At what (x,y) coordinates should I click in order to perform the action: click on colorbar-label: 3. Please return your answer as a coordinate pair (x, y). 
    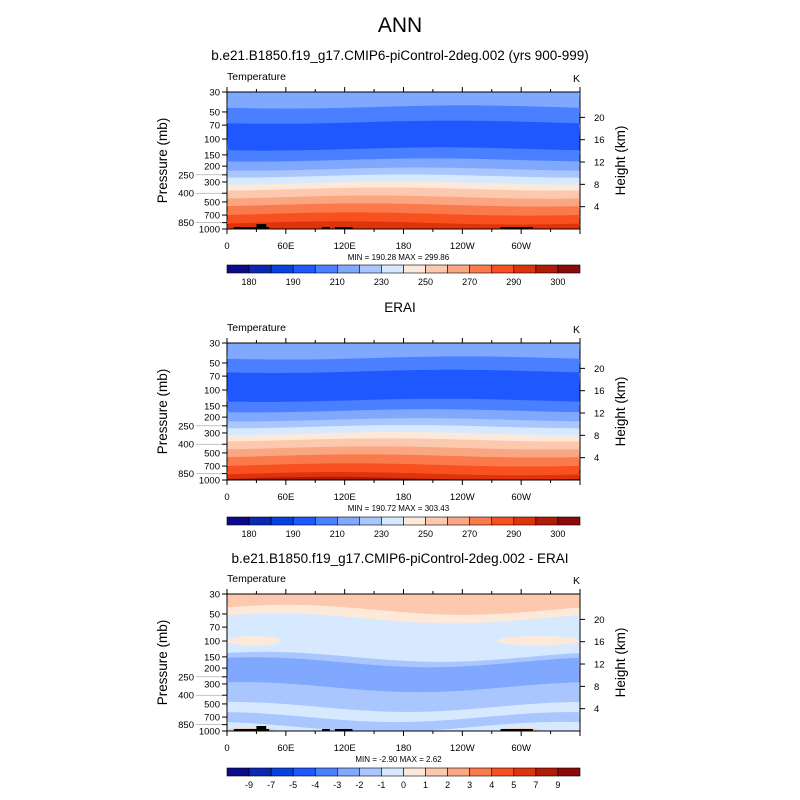
    Looking at the image, I should click on (469, 785).